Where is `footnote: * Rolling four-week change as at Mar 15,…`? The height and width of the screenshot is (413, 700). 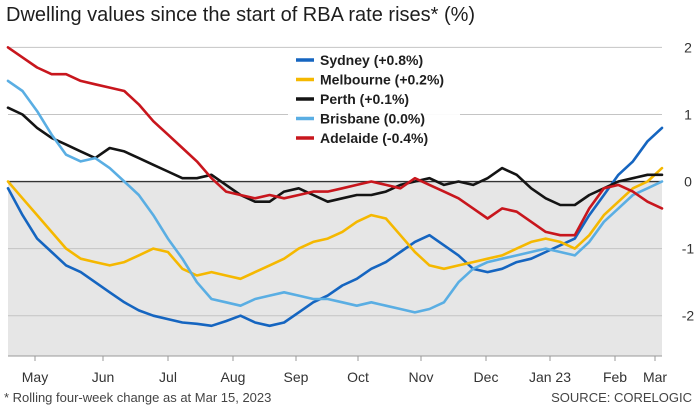
footnote: * Rolling four-week change as at Mar 15,… is located at coordinates (138, 397).